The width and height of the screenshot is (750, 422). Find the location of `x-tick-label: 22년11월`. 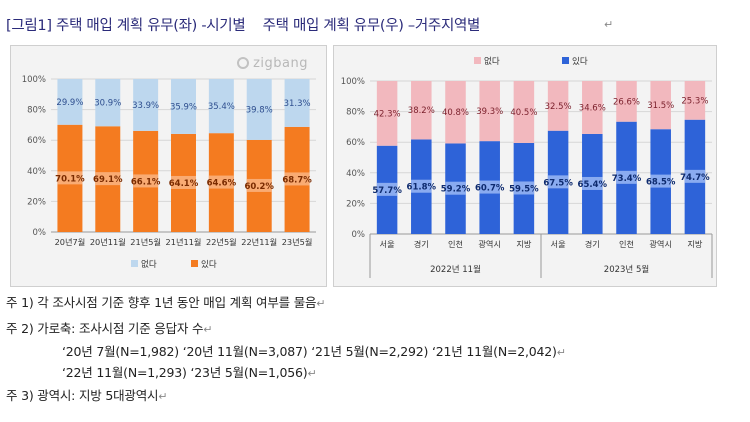

x-tick-label: 22년11월 is located at coordinates (259, 242).